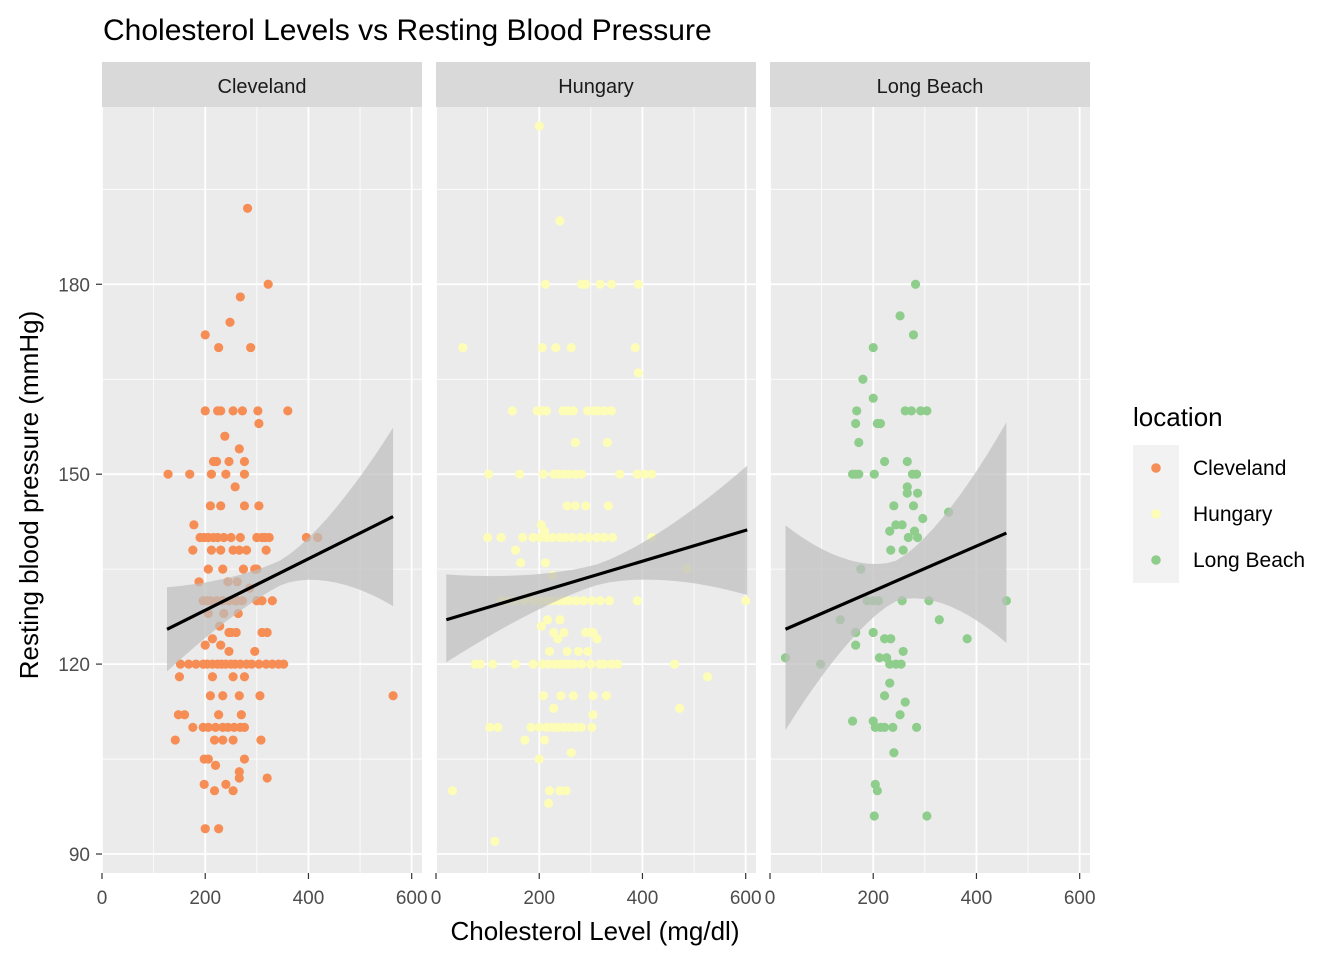  What do you see at coordinates (74, 475) in the screenshot?
I see `y-tick-label: 150` at bounding box center [74, 475].